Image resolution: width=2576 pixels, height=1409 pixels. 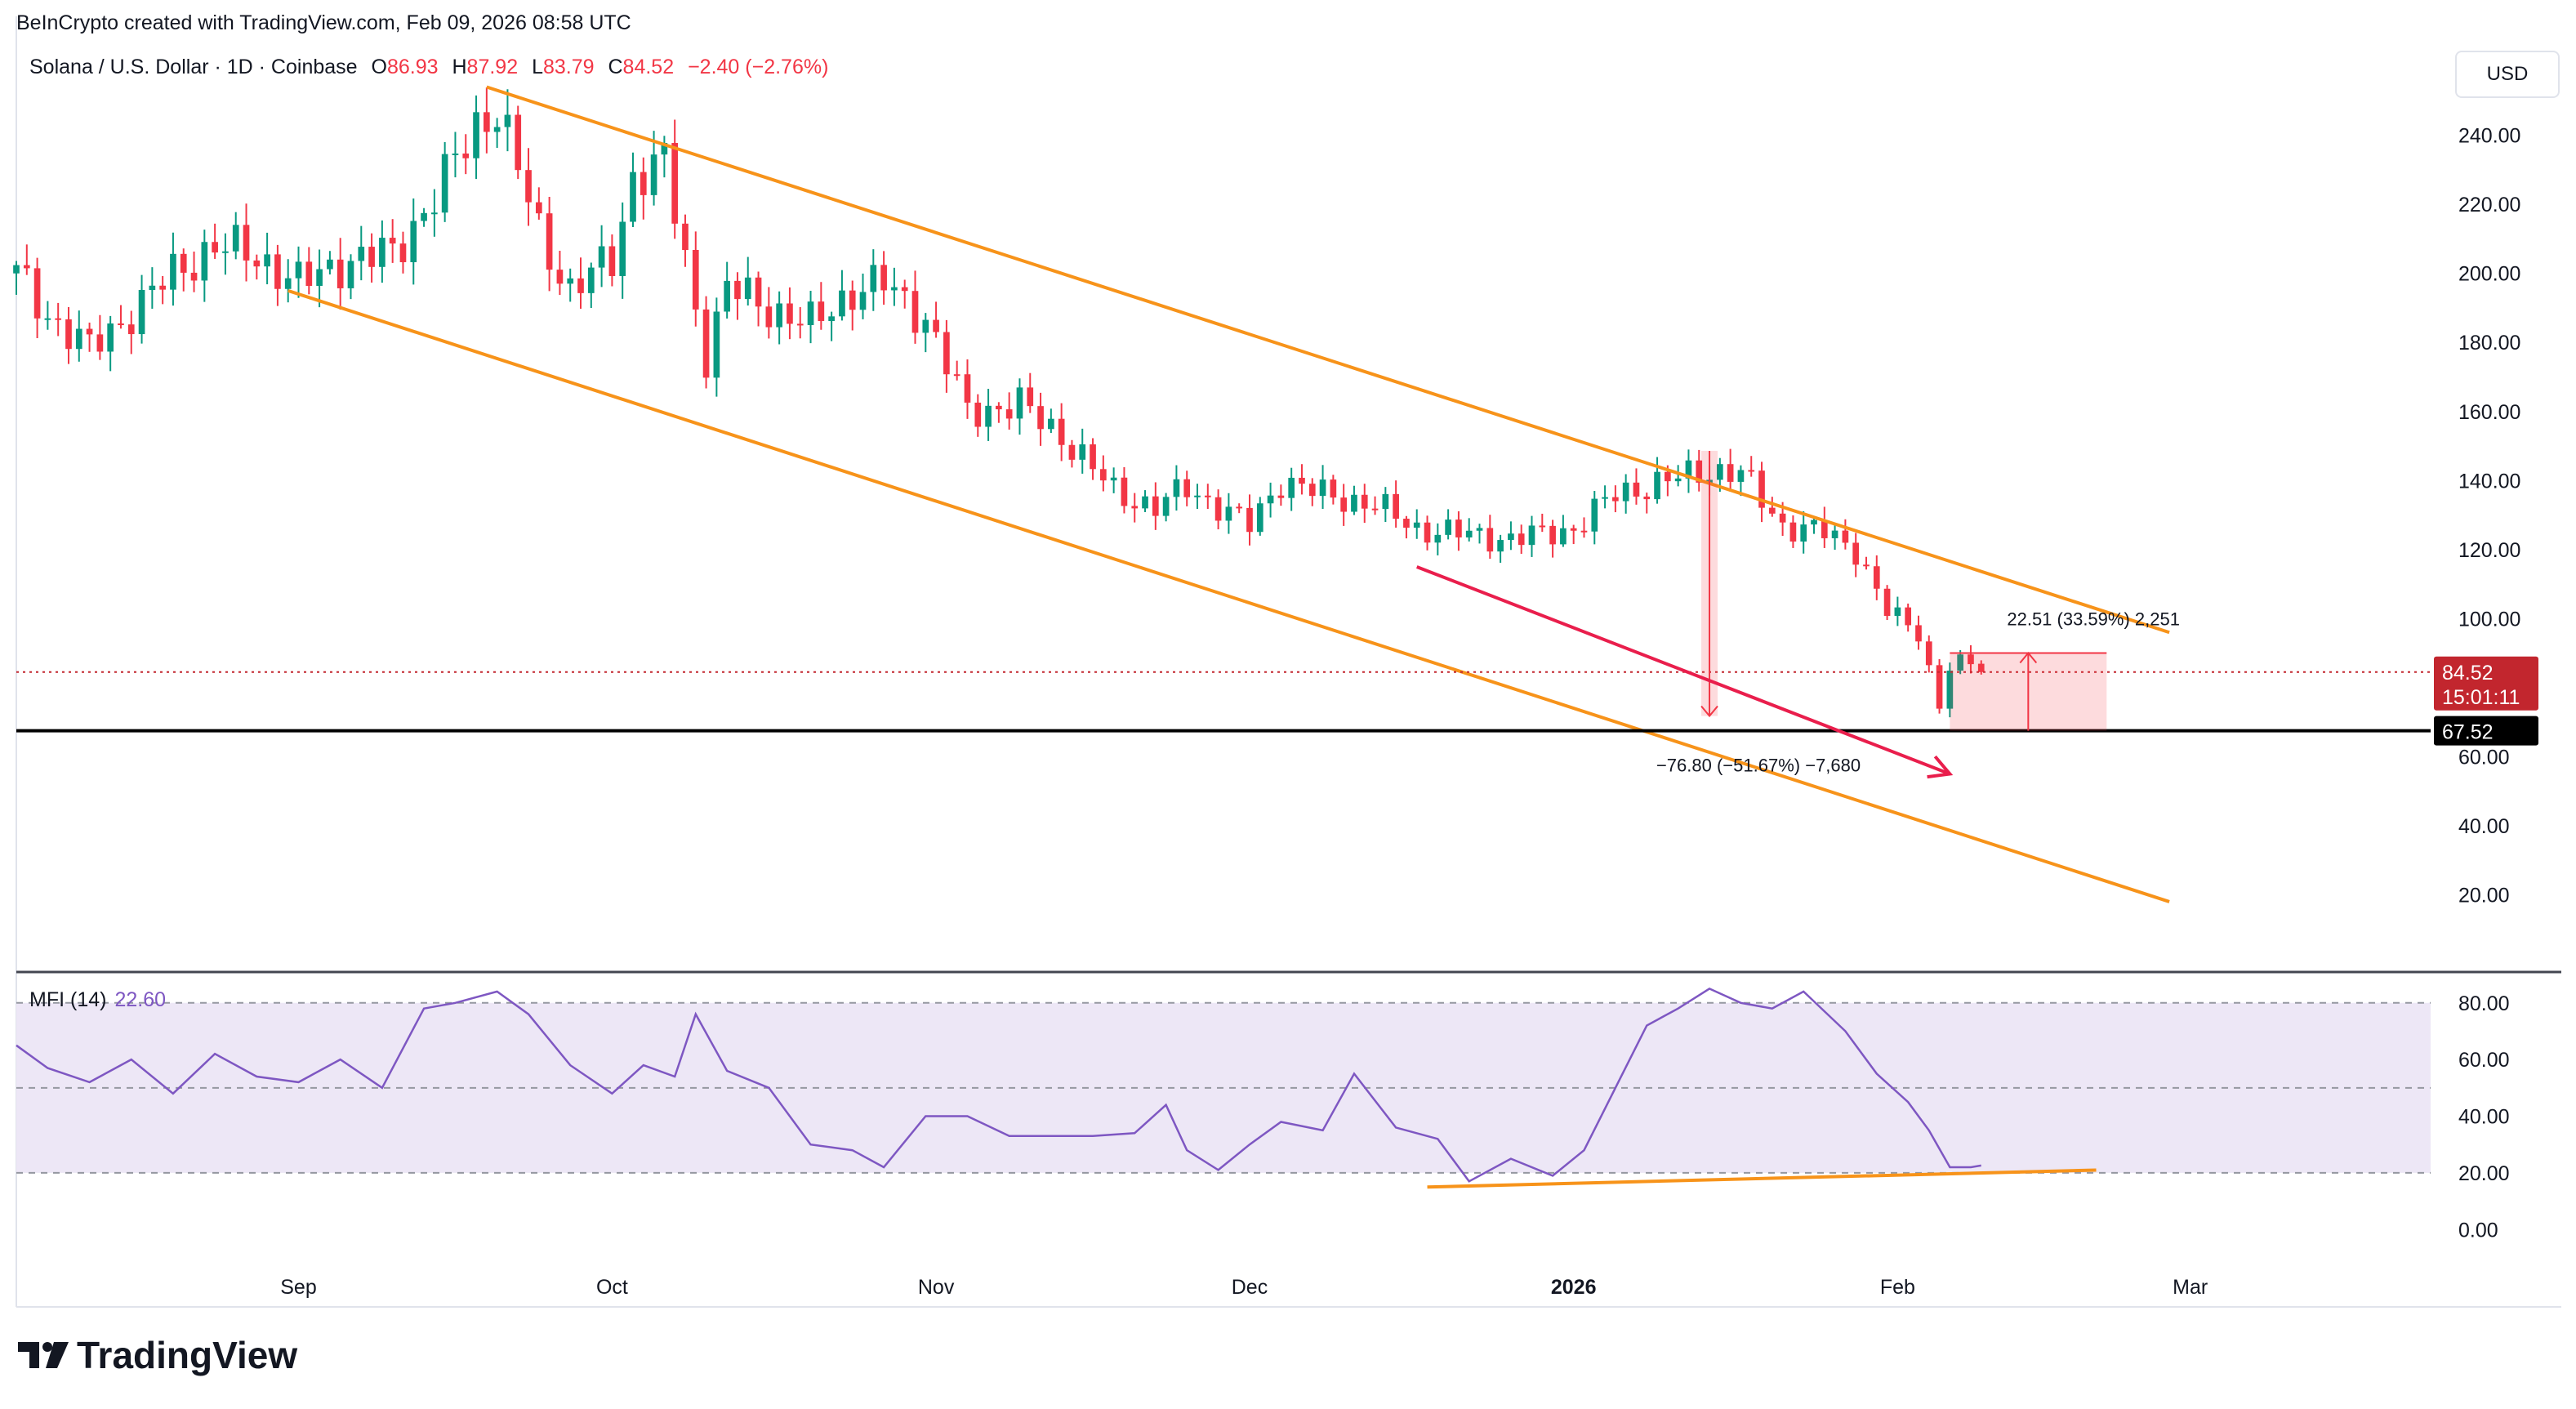 I want to click on price-tick-label: 140.00, so click(x=2489, y=481).